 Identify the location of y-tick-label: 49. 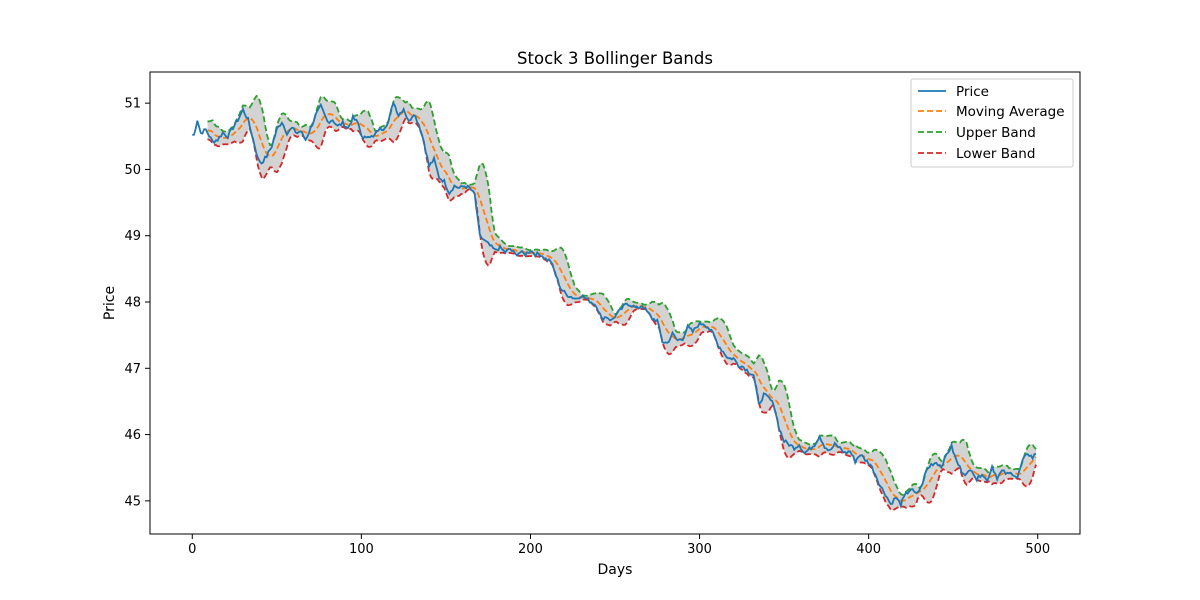
(132, 236).